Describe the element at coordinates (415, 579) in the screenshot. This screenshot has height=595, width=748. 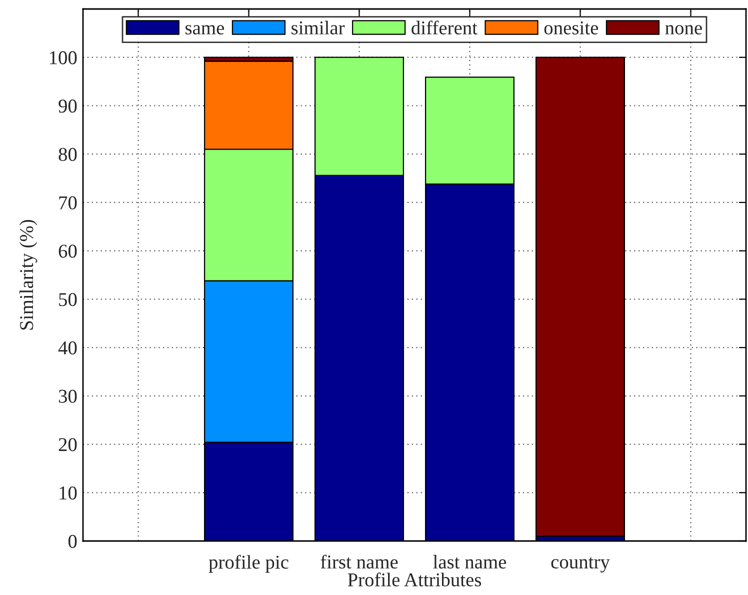
I see `x-axis-title: Profile Attributes` at that location.